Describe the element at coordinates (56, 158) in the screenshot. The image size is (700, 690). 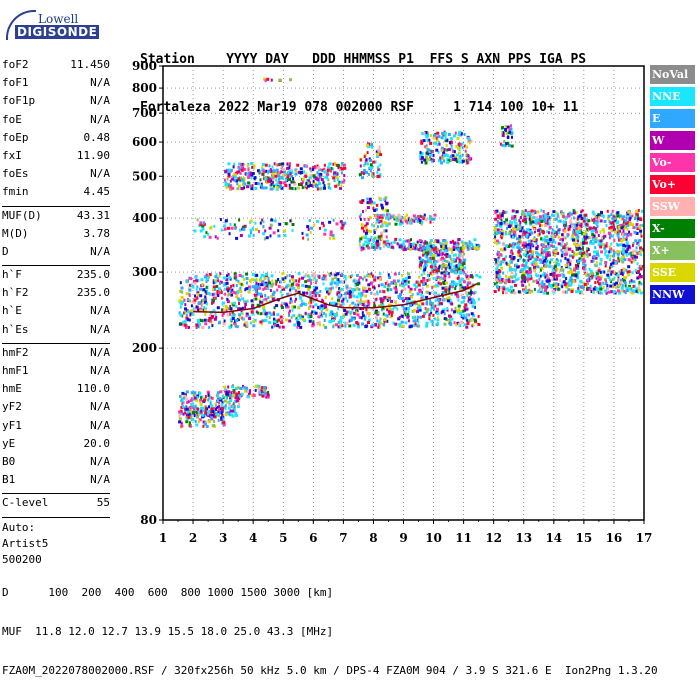
I see `param-row-fxi: fxI 11.90` at that location.